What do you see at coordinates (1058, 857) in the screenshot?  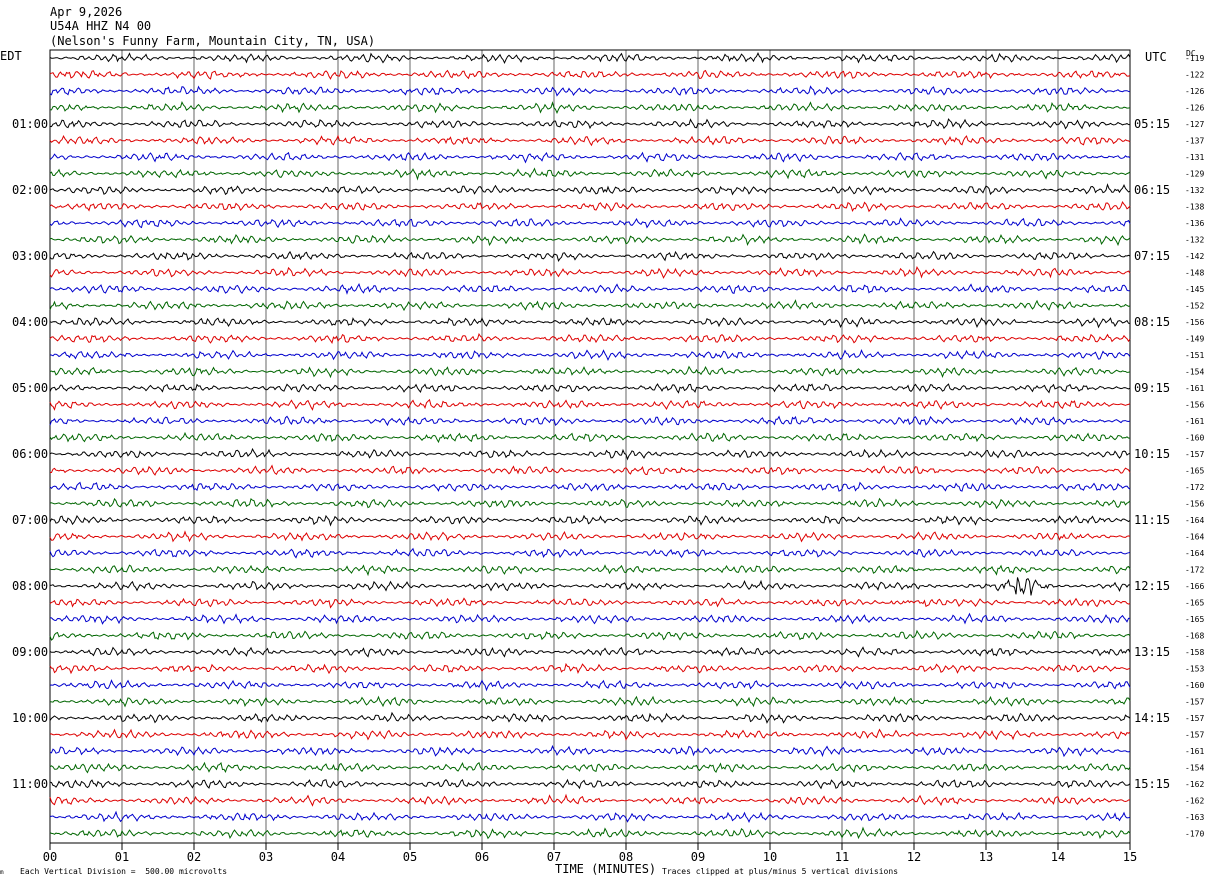 I see `x-tick-label: 14` at bounding box center [1058, 857].